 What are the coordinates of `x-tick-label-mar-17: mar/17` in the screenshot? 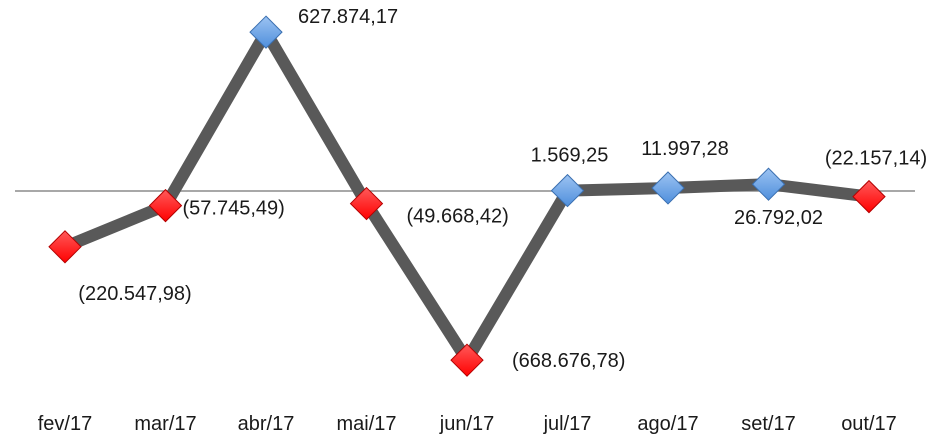 It's located at (165, 424).